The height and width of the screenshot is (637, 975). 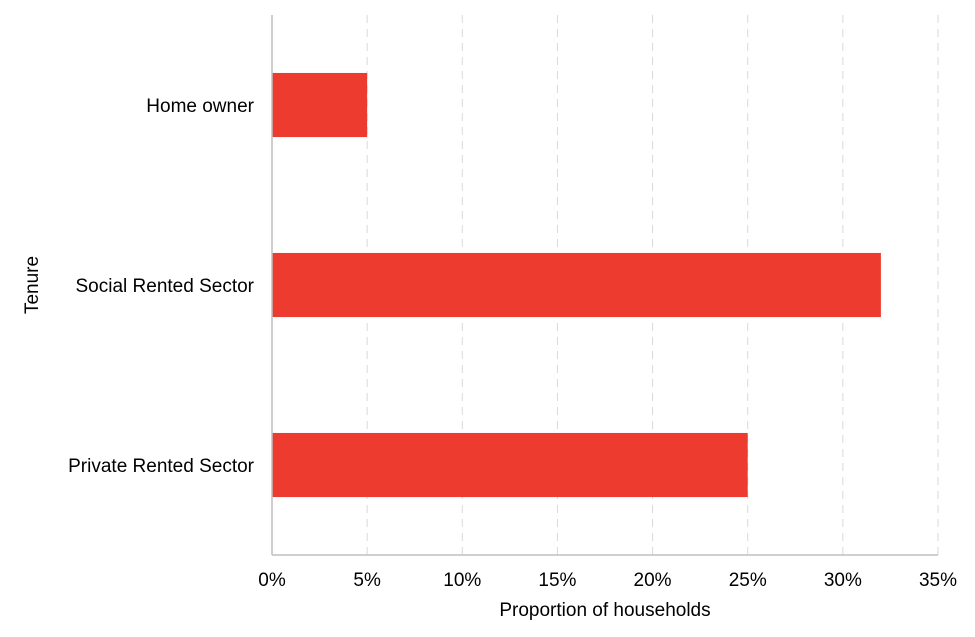 What do you see at coordinates (367, 580) in the screenshot?
I see `x-tick-label: 5%` at bounding box center [367, 580].